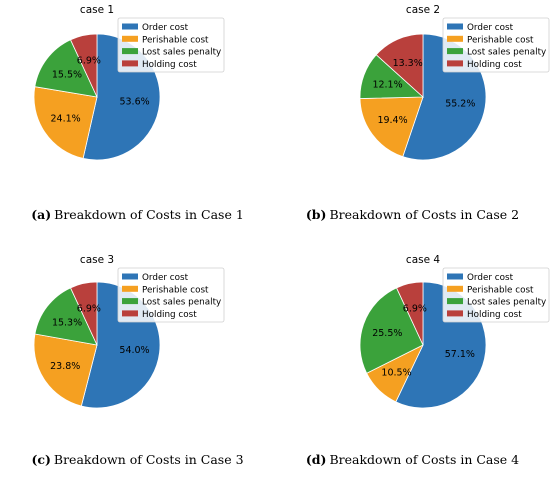 This screenshot has width=550, height=487. What do you see at coordinates (134, 102) in the screenshot?
I see `pie-value-label-order-cost: 53.6%` at bounding box center [134, 102].